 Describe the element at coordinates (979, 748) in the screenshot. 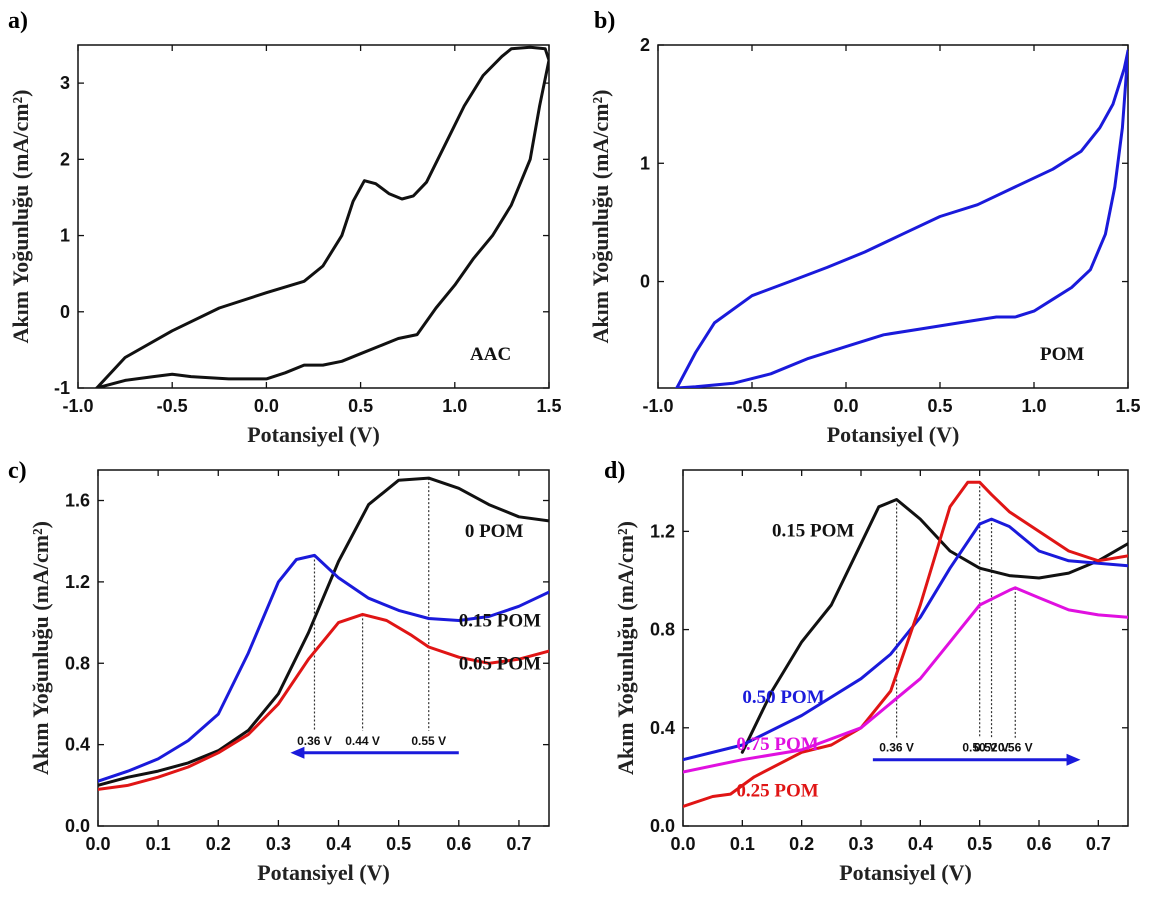

I see `peak-potential-label: 0.50 V` at that location.